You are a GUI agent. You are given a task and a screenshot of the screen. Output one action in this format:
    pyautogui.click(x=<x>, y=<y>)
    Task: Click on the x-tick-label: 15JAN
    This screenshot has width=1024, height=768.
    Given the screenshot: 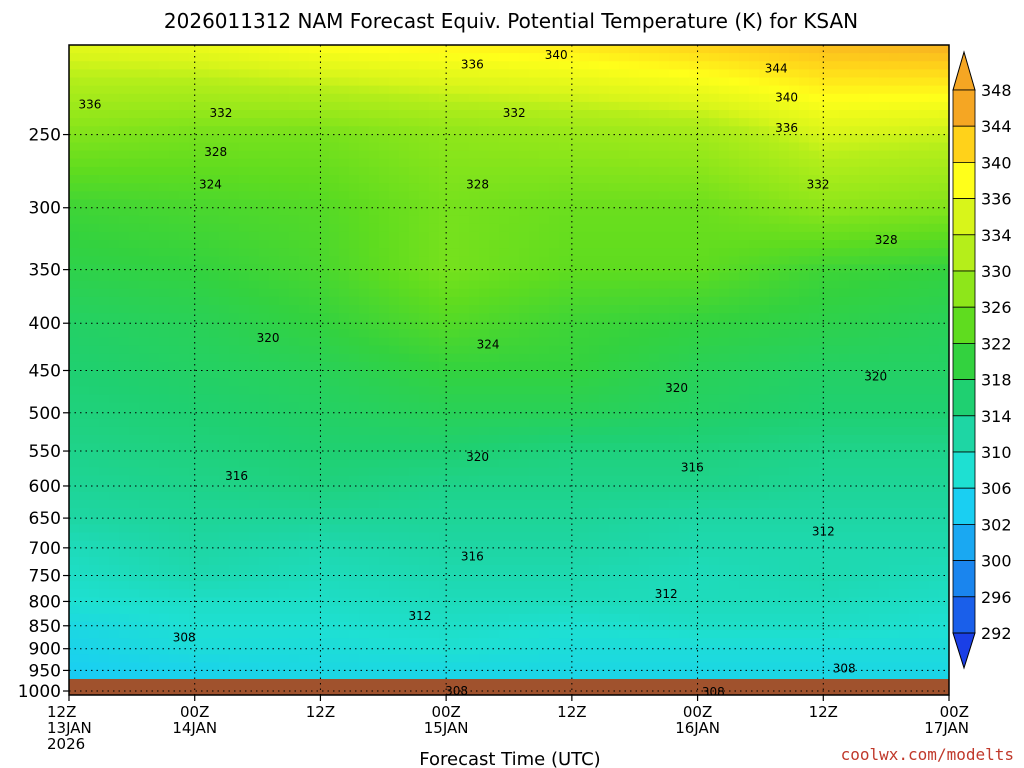 What is the action you would take?
    pyautogui.click(x=446, y=728)
    